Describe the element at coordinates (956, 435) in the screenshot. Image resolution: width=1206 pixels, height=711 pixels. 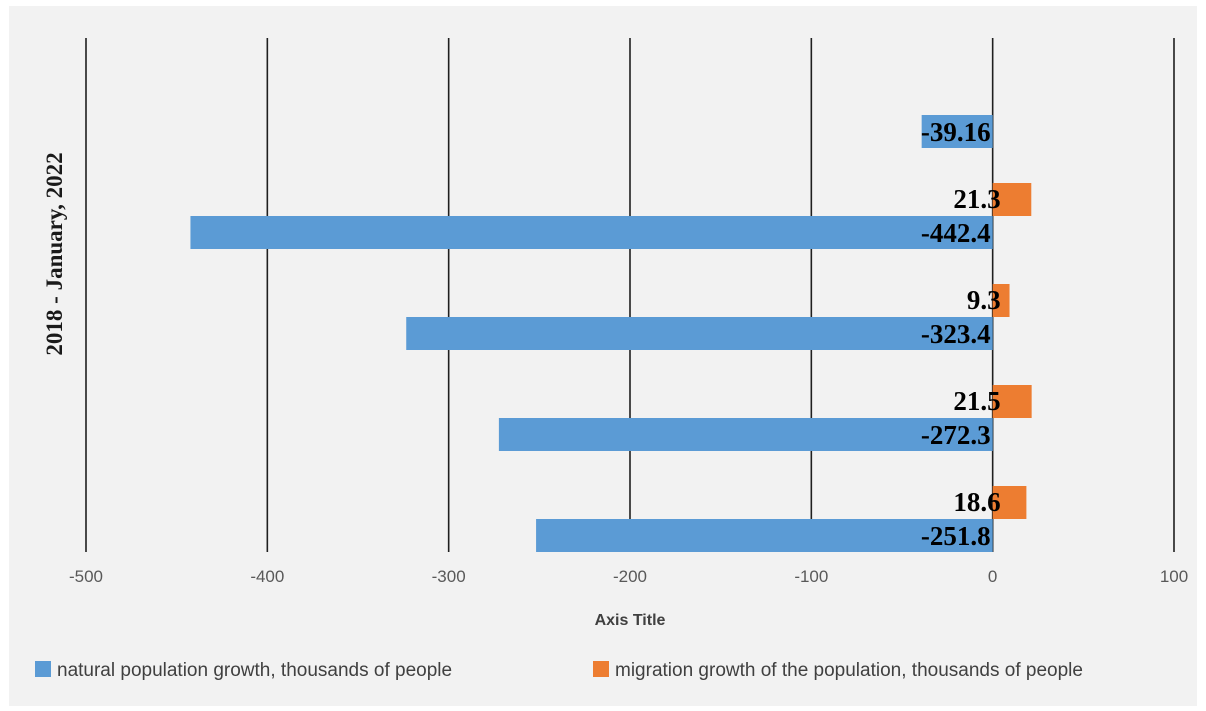
I see `natural-growth-data-label: -272.3` at that location.